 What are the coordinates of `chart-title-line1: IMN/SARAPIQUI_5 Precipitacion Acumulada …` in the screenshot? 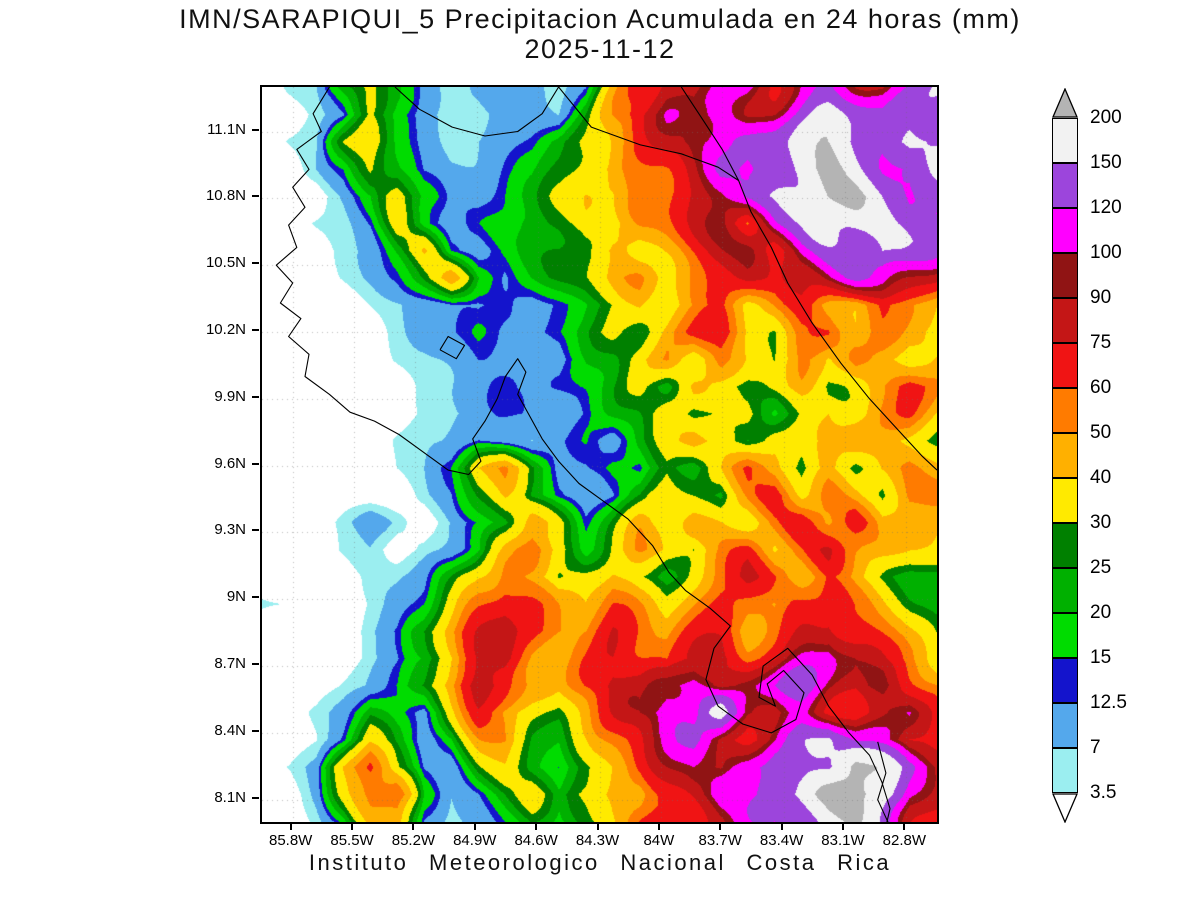 It's located at (600, 19).